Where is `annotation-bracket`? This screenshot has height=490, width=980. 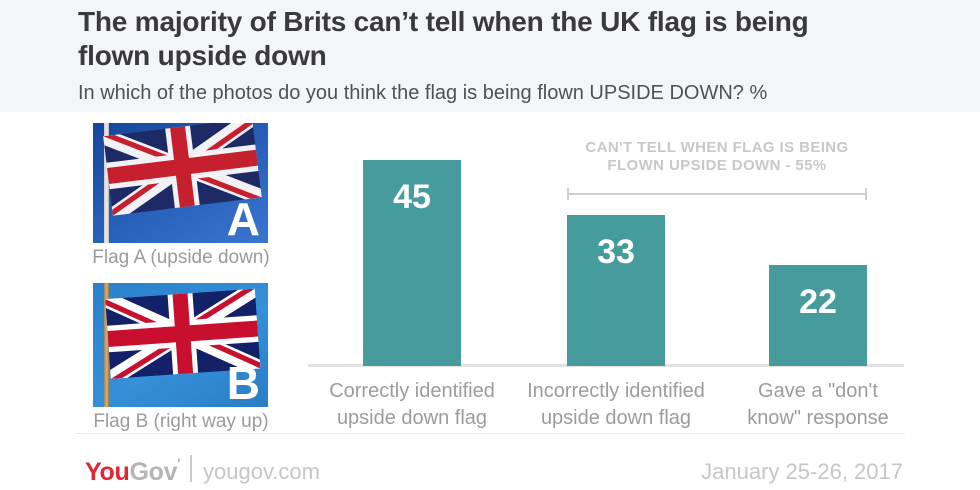 annotation-bracket is located at coordinates (717, 194).